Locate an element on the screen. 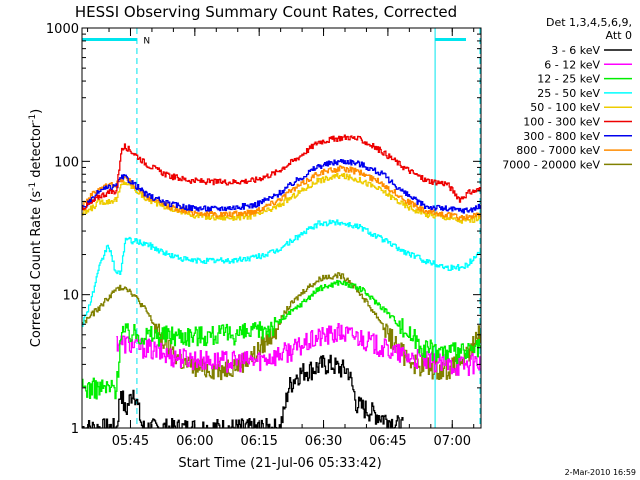 This screenshot has height=480, width=640. legend-label: 800 - 7000 keV is located at coordinates (558, 150).